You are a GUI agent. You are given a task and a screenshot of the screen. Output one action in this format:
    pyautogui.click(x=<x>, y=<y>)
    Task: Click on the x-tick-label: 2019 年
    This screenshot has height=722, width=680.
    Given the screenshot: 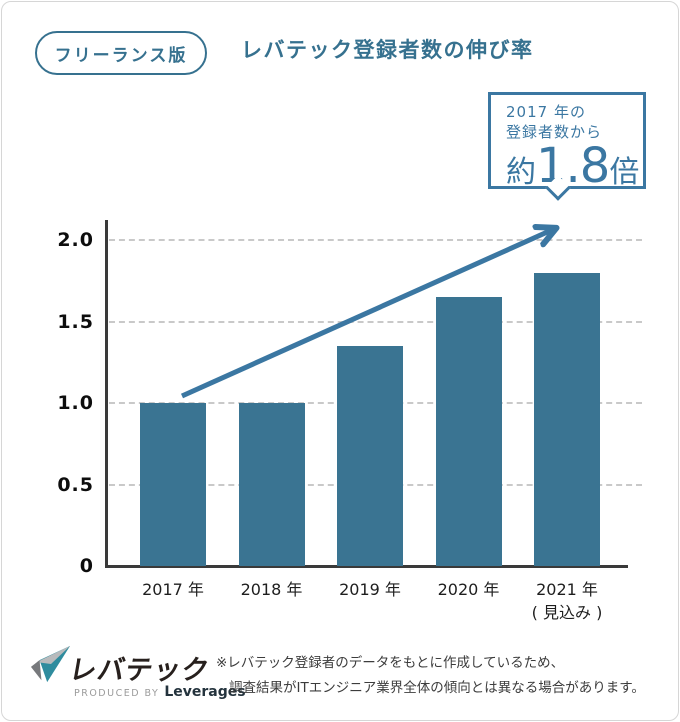 What is the action you would take?
    pyautogui.click(x=370, y=589)
    